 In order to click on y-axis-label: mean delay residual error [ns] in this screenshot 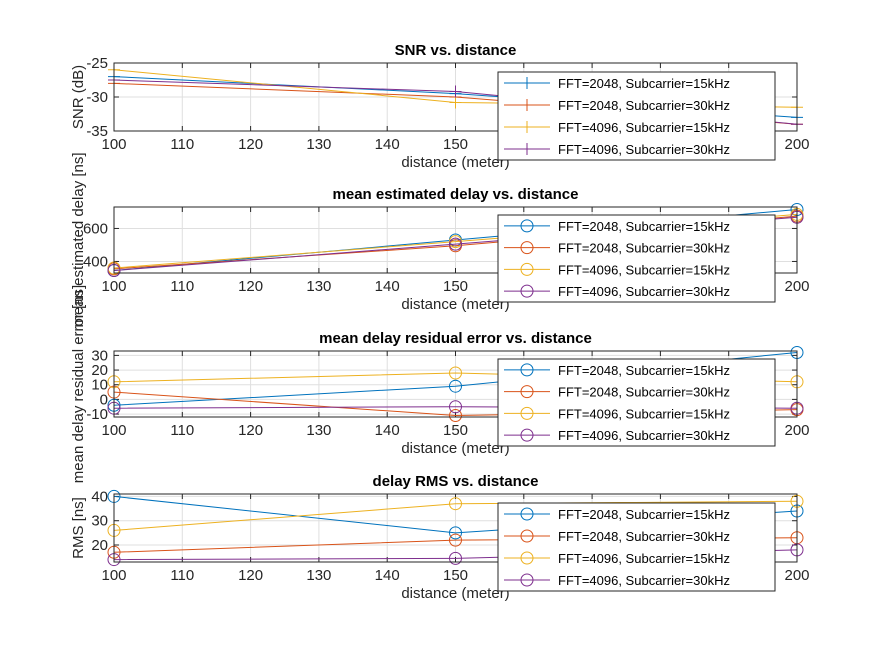, I will do `click(78, 384)`.